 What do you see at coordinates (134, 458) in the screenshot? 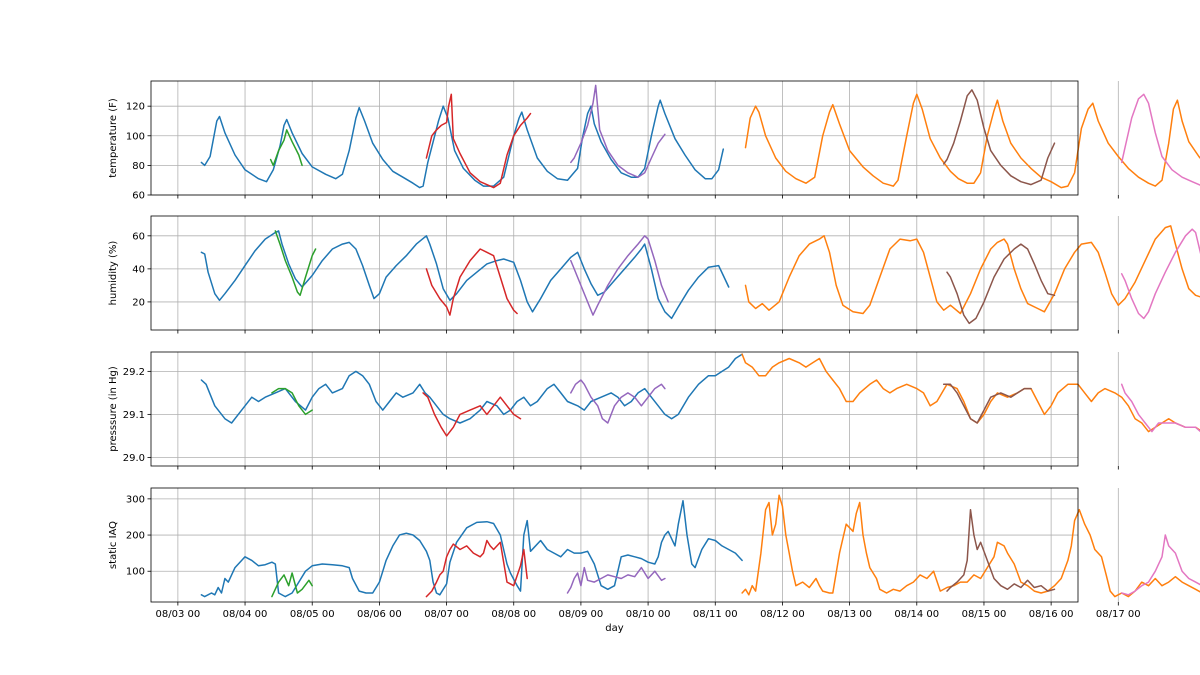
I see `y-tick-label: 29.0` at bounding box center [134, 458].